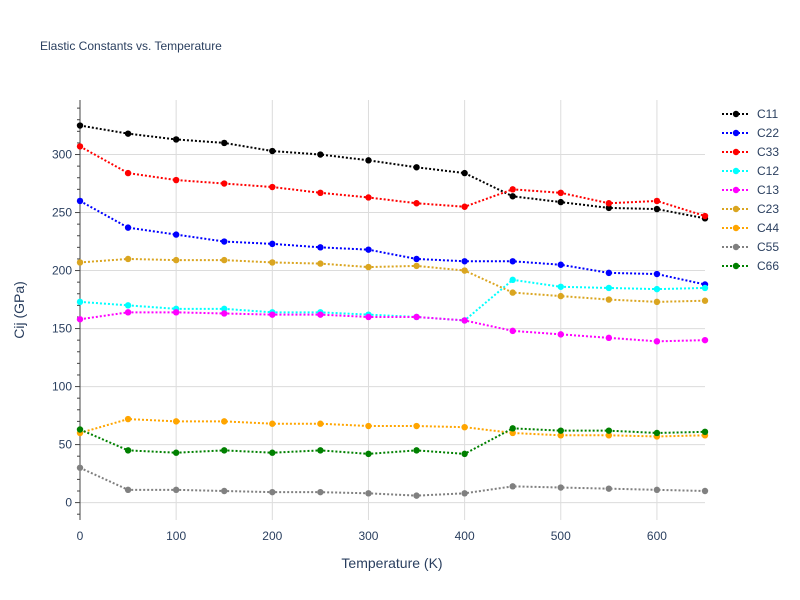  What do you see at coordinates (657, 536) in the screenshot?
I see `x-tick-label: 600` at bounding box center [657, 536].